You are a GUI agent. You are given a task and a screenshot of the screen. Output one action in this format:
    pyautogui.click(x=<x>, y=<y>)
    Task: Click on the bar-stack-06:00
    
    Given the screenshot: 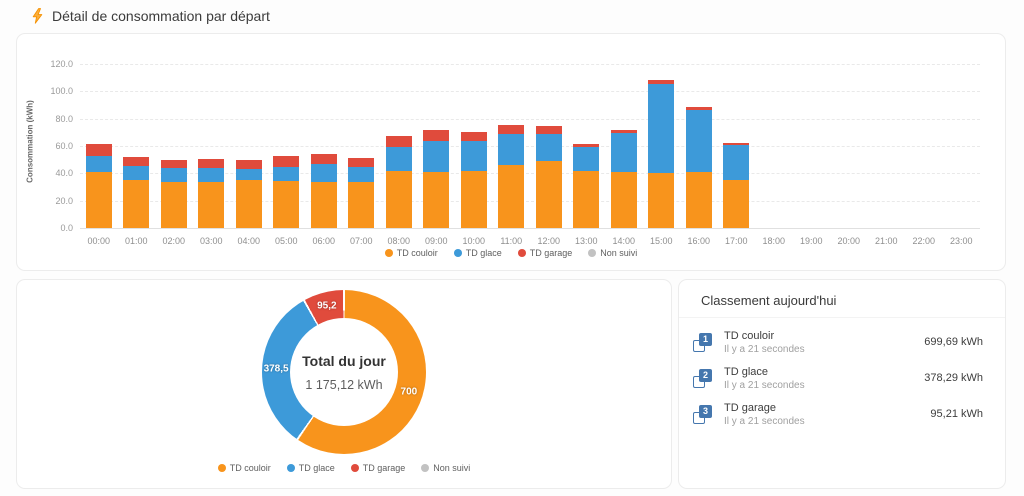 What is the action you would take?
    pyautogui.click(x=323, y=191)
    